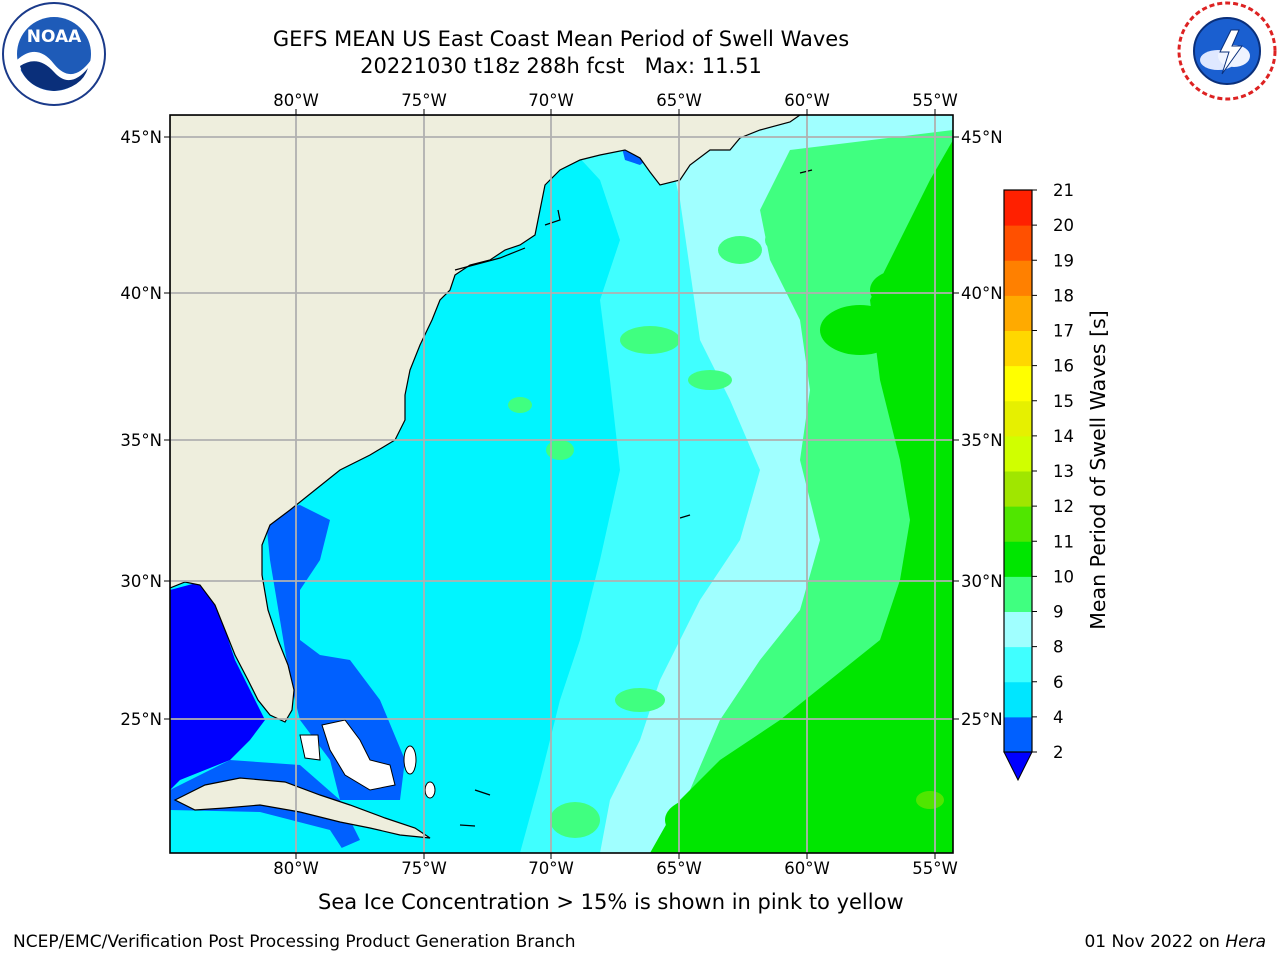 The height and width of the screenshot is (960, 1280). I want to click on lat-label-right: 45°N, so click(982, 137).